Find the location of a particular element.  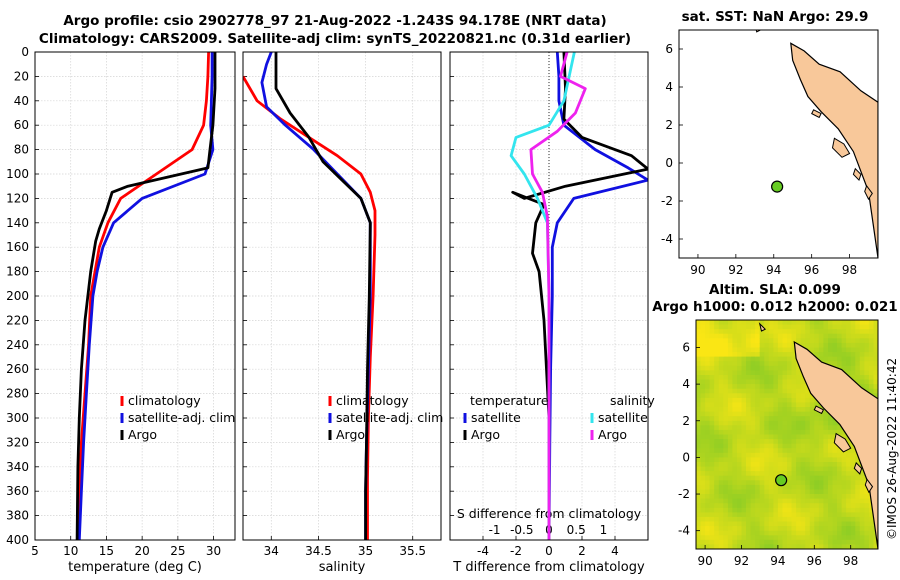

temperature-x-tick-label: 30 is located at coordinates (213, 551).